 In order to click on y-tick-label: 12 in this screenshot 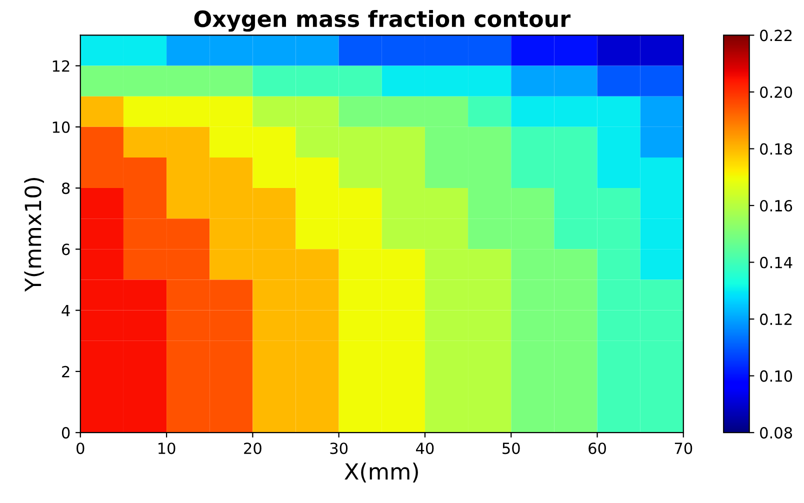, I will do `click(61, 66)`.